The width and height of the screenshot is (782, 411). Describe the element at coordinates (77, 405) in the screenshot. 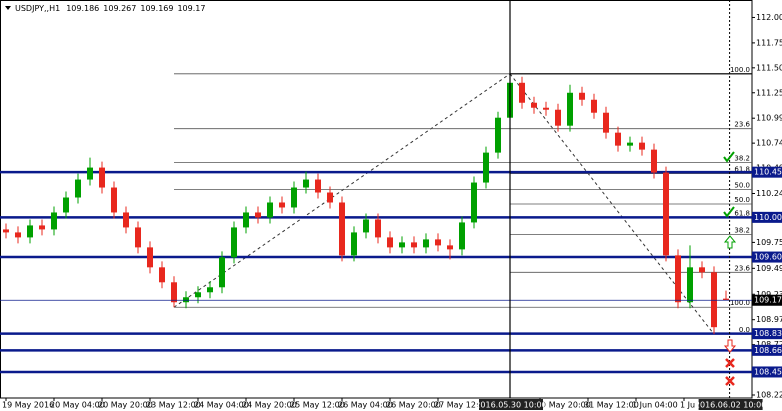

I see `x-tick-label: 20 May 04:00` at that location.